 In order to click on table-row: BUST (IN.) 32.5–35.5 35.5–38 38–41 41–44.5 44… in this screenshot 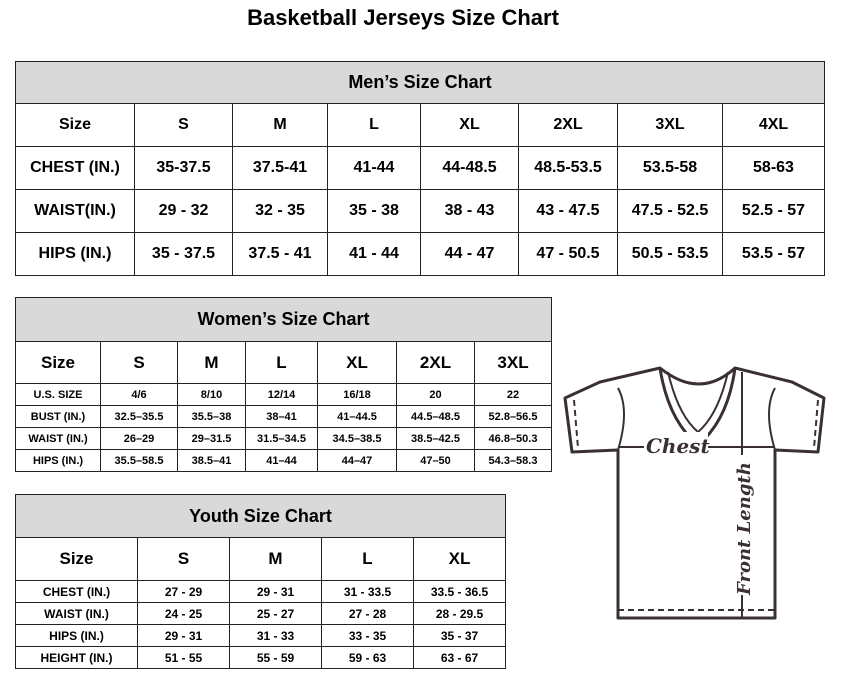, I will do `click(284, 416)`.